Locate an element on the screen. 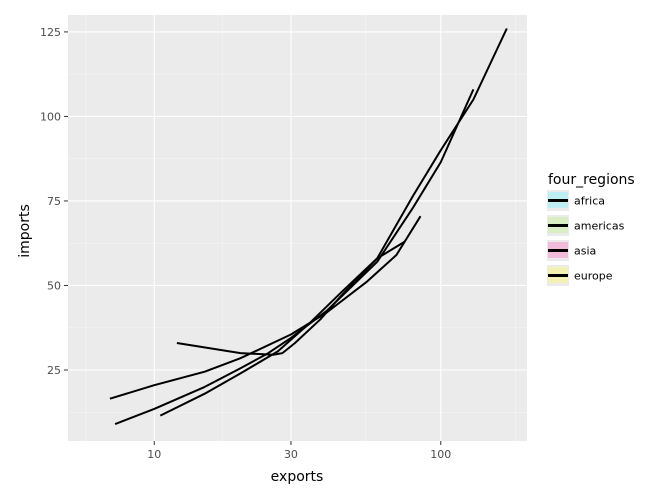 Image resolution: width=660 pixels, height=499 pixels. x-tick-label: 10 is located at coordinates (154, 454).